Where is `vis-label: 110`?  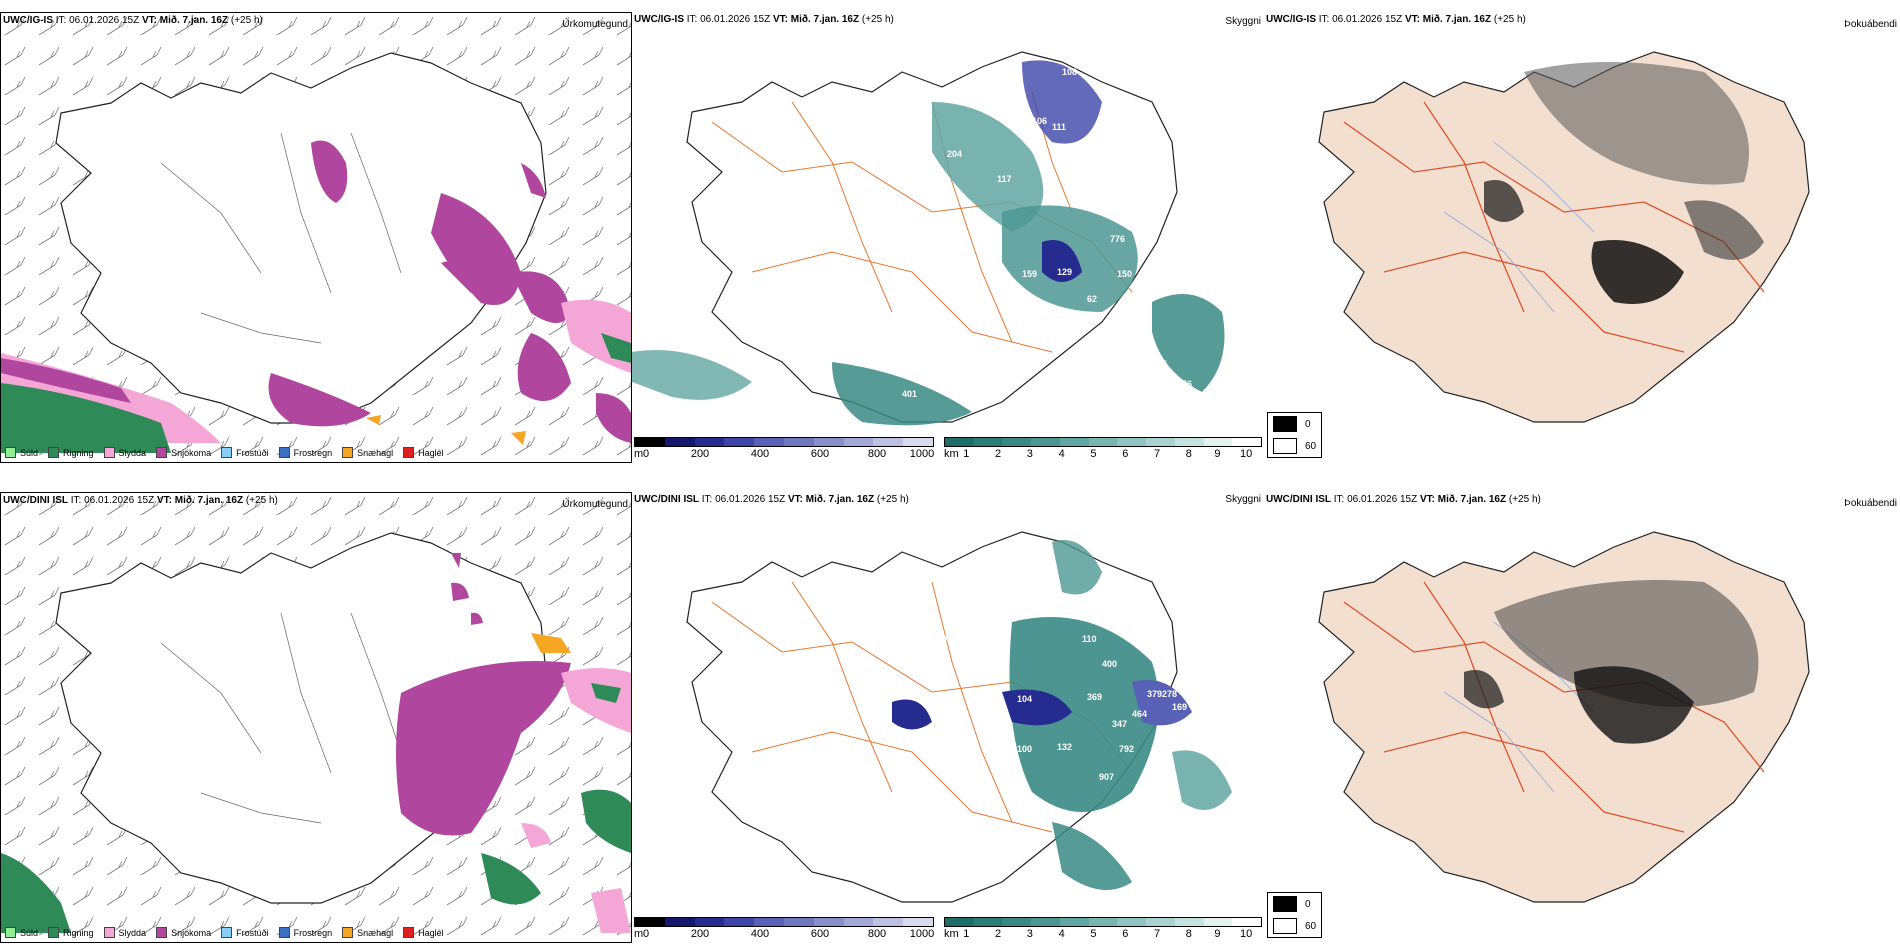
vis-label: 110 is located at coordinates (1089, 639).